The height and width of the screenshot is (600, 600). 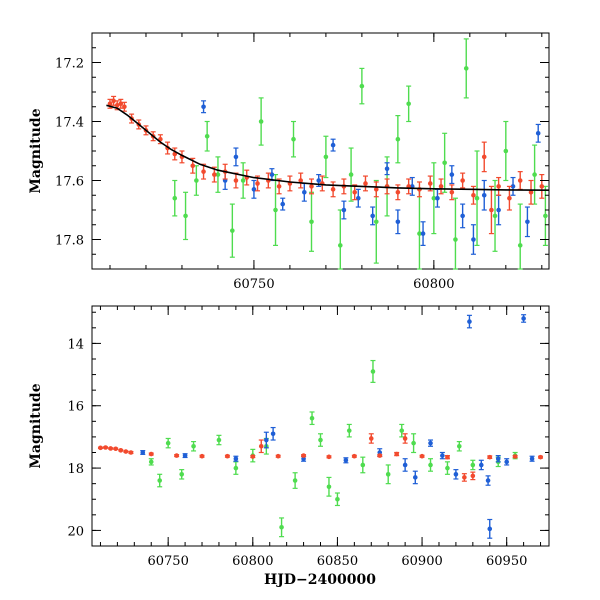 What do you see at coordinates (337, 561) in the screenshot?
I see `x-tick-label: 60850` at bounding box center [337, 561].